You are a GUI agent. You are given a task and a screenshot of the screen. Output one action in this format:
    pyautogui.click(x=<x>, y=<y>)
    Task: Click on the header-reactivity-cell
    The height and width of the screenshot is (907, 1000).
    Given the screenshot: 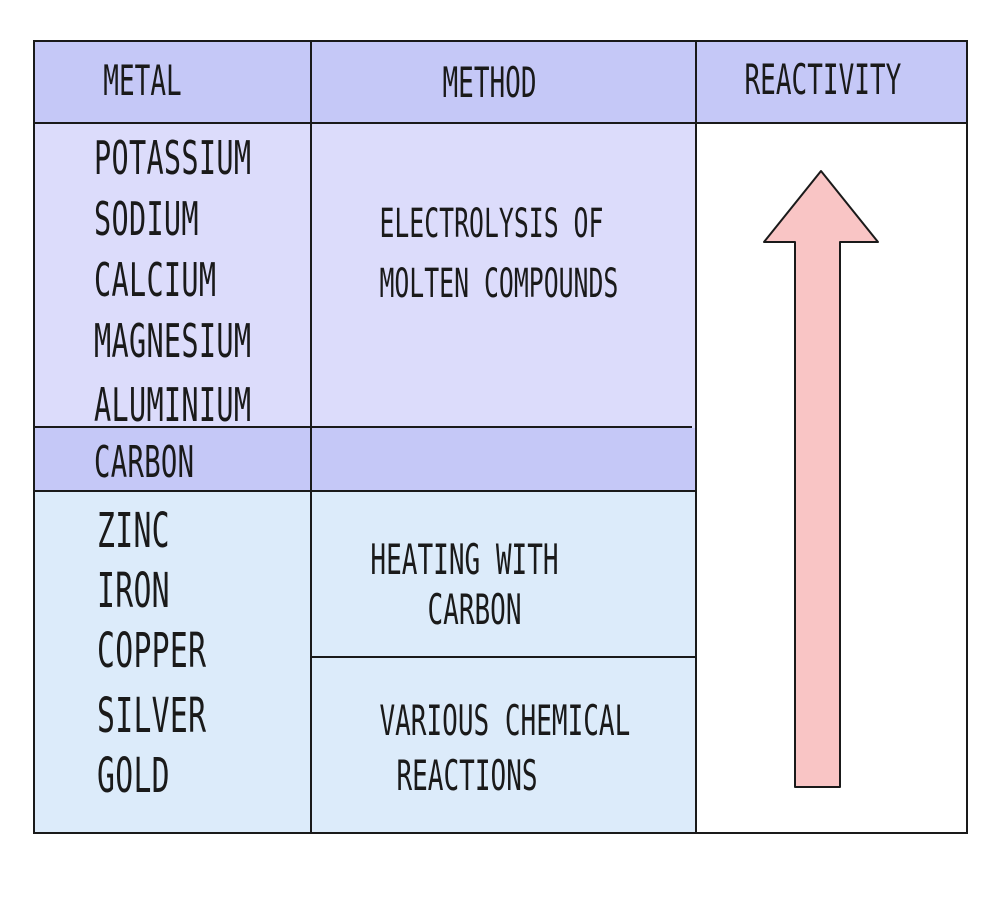 What is the action you would take?
    pyautogui.click(x=832, y=82)
    